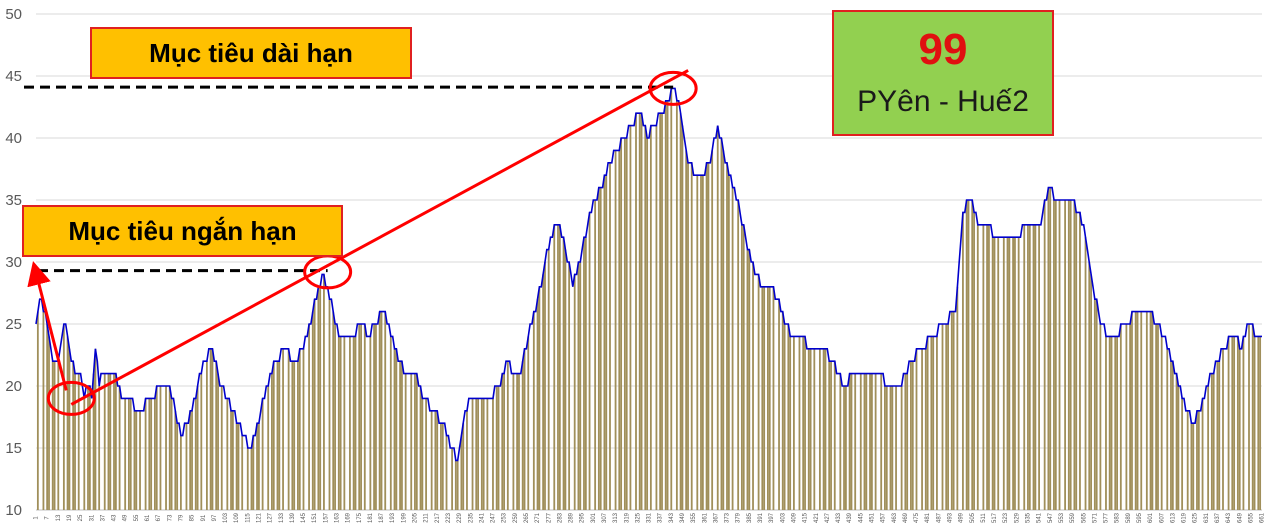  I want to click on short-term-target-label: Mục tiêu ngắn hạn, so click(182, 231).